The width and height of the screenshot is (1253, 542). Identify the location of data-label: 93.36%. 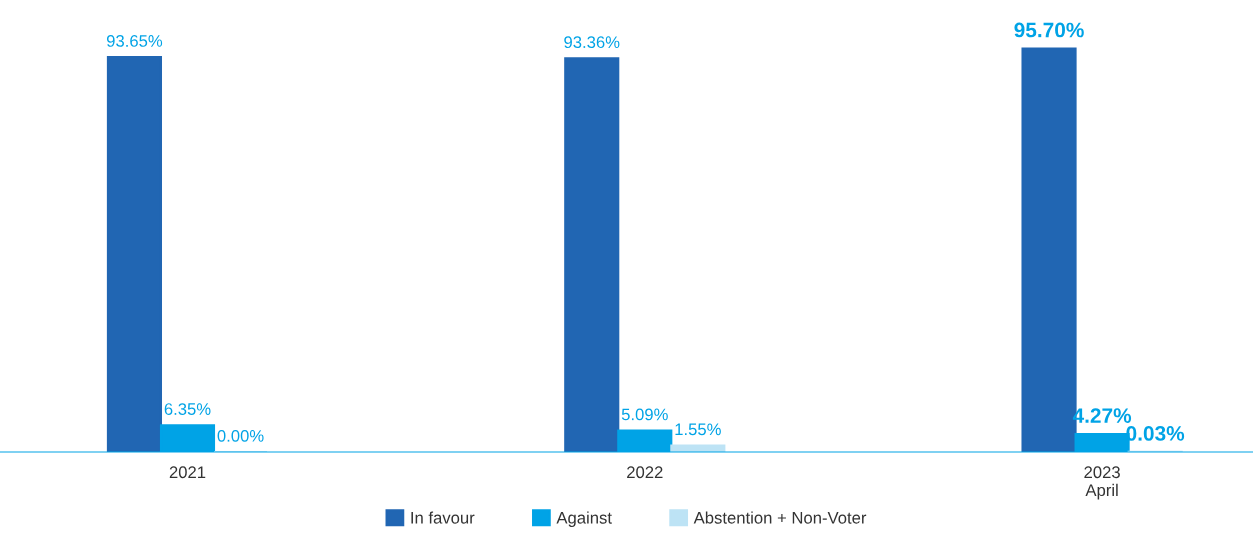
(592, 42).